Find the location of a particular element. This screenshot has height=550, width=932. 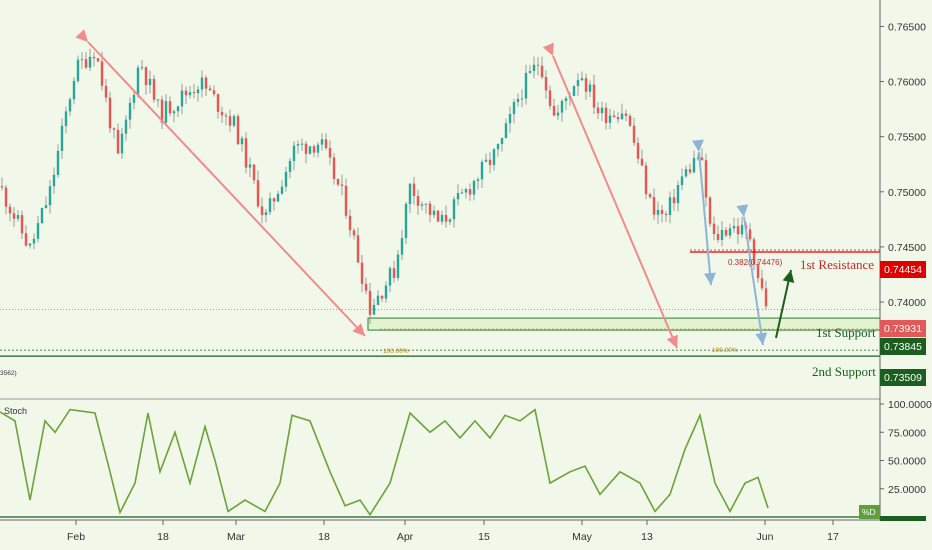

support2-label: 2nd Support is located at coordinates (844, 371).